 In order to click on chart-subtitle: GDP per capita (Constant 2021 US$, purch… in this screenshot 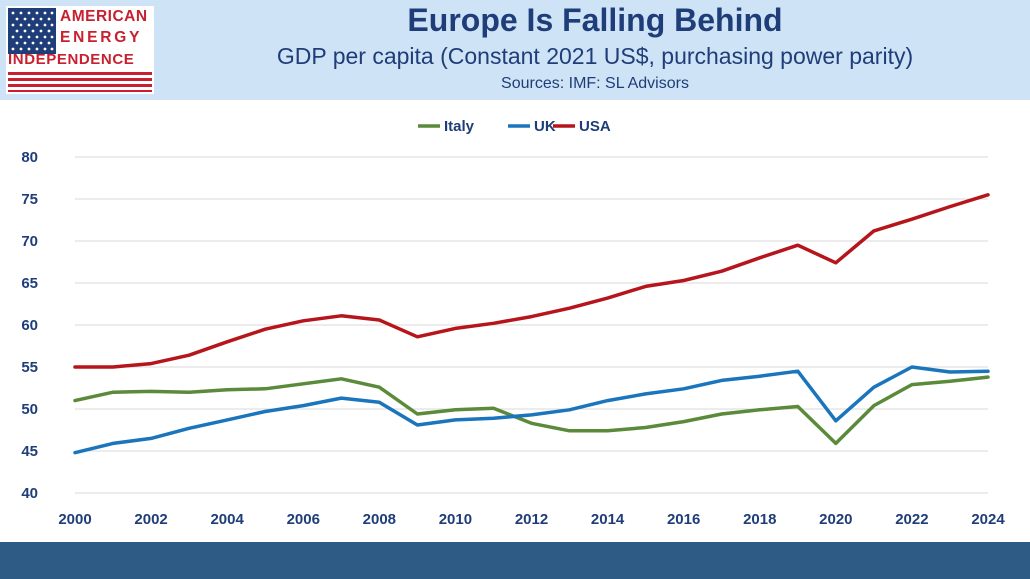, I will do `click(595, 56)`.